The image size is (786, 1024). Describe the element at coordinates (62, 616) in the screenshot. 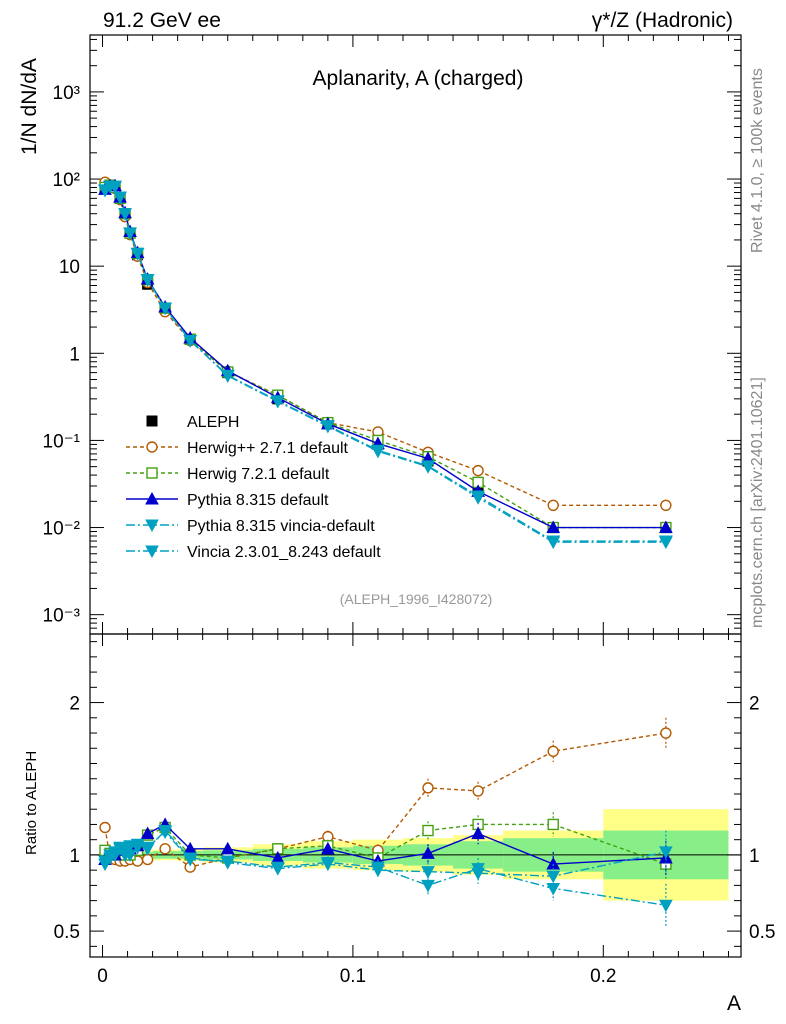

I see `y-tick-label: 10⁻³` at that location.